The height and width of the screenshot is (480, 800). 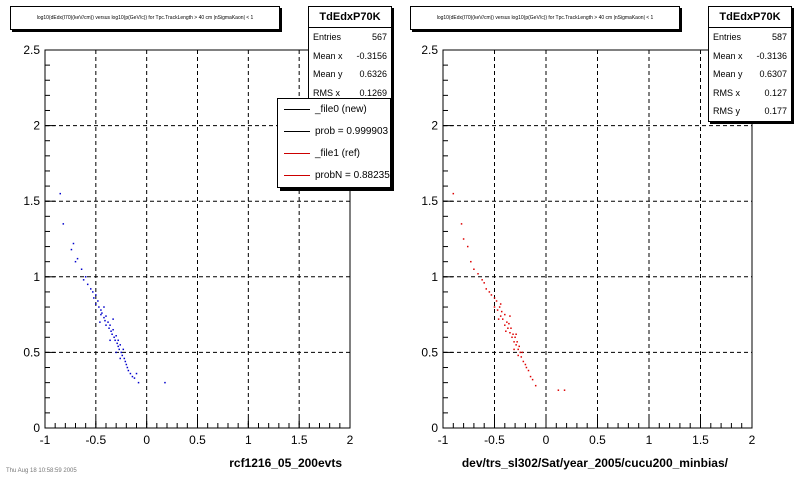 What do you see at coordinates (36, 126) in the screenshot?
I see `y-tick-label: 2` at bounding box center [36, 126].